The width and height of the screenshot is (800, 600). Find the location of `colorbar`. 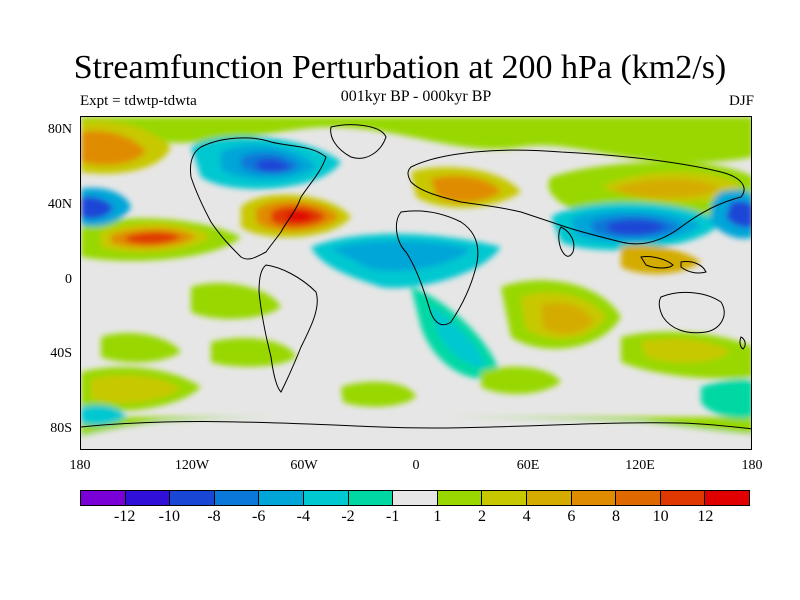

colorbar is located at coordinates (415, 498).